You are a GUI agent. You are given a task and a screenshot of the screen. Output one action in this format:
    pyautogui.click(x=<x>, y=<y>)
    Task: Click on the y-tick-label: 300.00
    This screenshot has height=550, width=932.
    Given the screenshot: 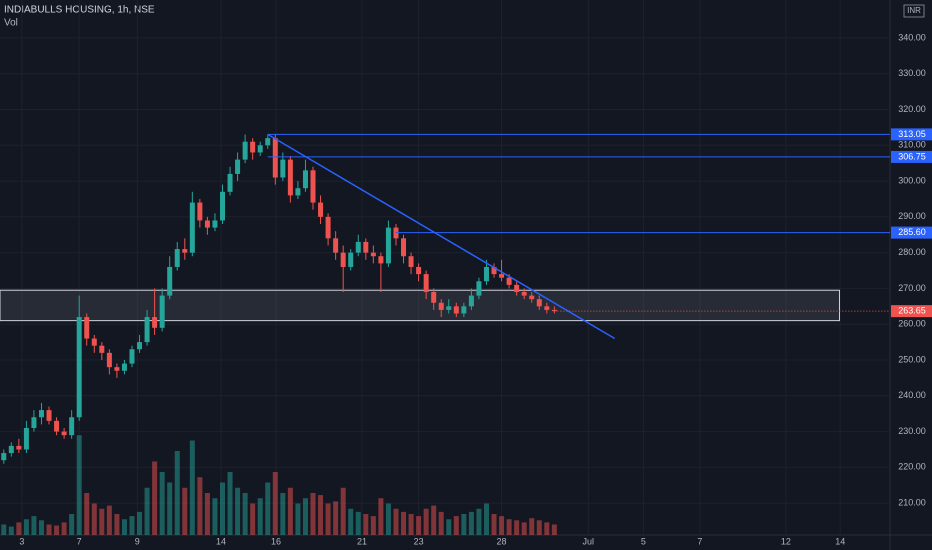 What is the action you would take?
    pyautogui.click(x=912, y=180)
    